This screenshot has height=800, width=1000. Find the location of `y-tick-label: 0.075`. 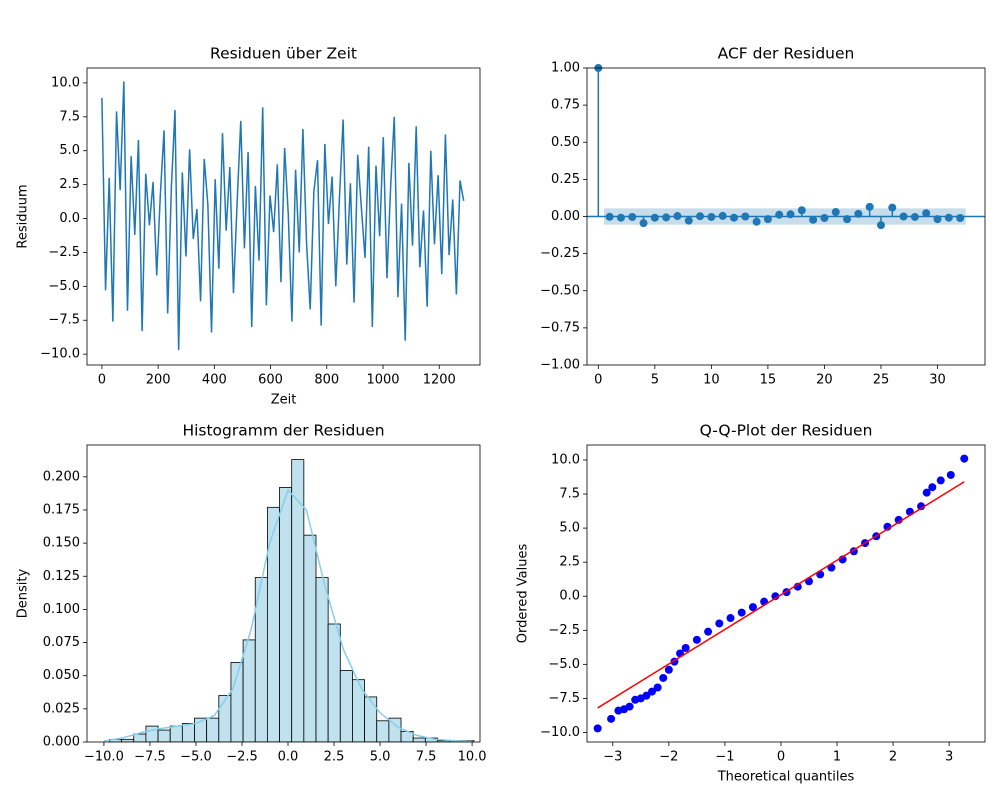

y-tick-label: 0.075 is located at coordinates (61, 642).